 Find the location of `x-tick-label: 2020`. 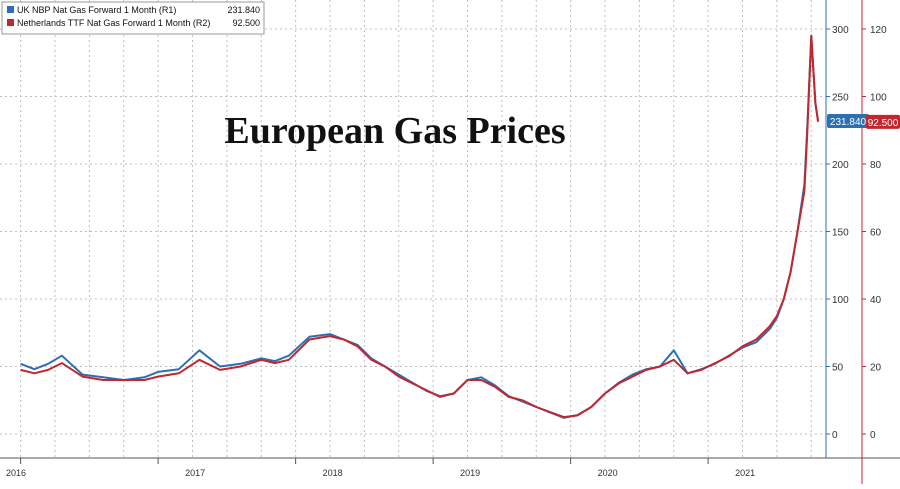

x-tick-label: 2020 is located at coordinates (608, 473).